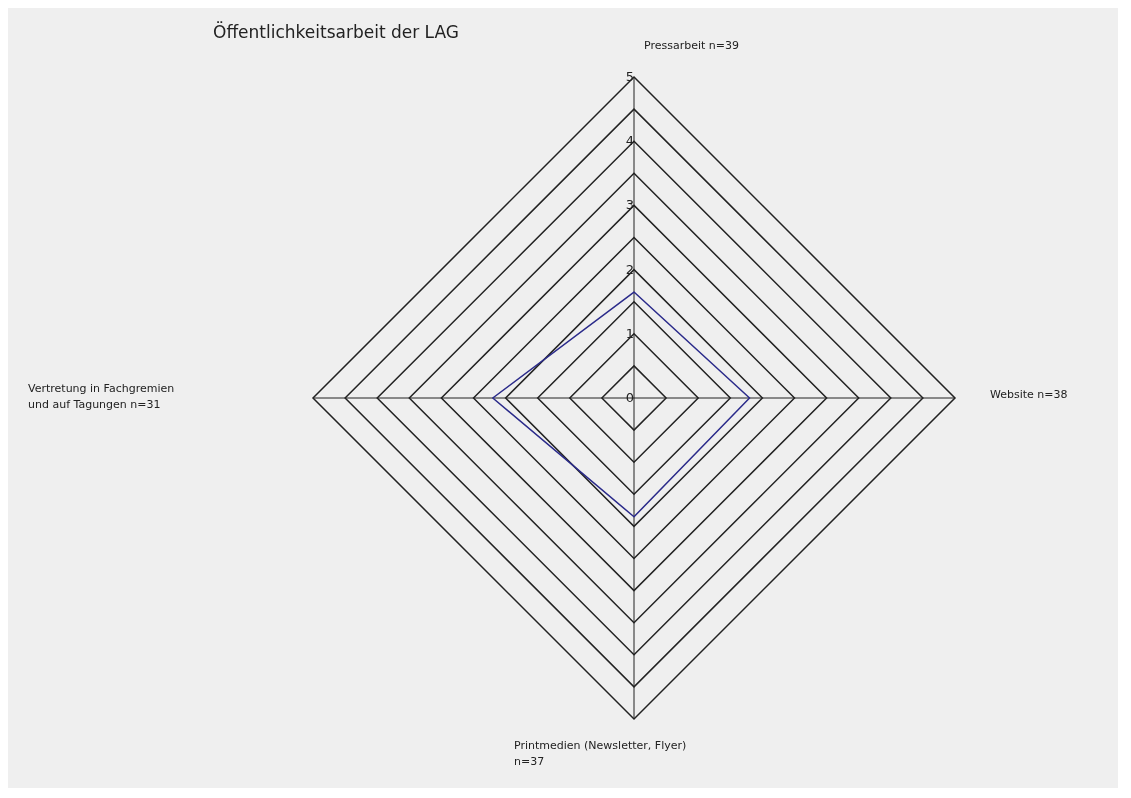 The height and width of the screenshot is (798, 1131). Describe the element at coordinates (630, 397) in the screenshot. I see `y-tick-label: 0` at that location.